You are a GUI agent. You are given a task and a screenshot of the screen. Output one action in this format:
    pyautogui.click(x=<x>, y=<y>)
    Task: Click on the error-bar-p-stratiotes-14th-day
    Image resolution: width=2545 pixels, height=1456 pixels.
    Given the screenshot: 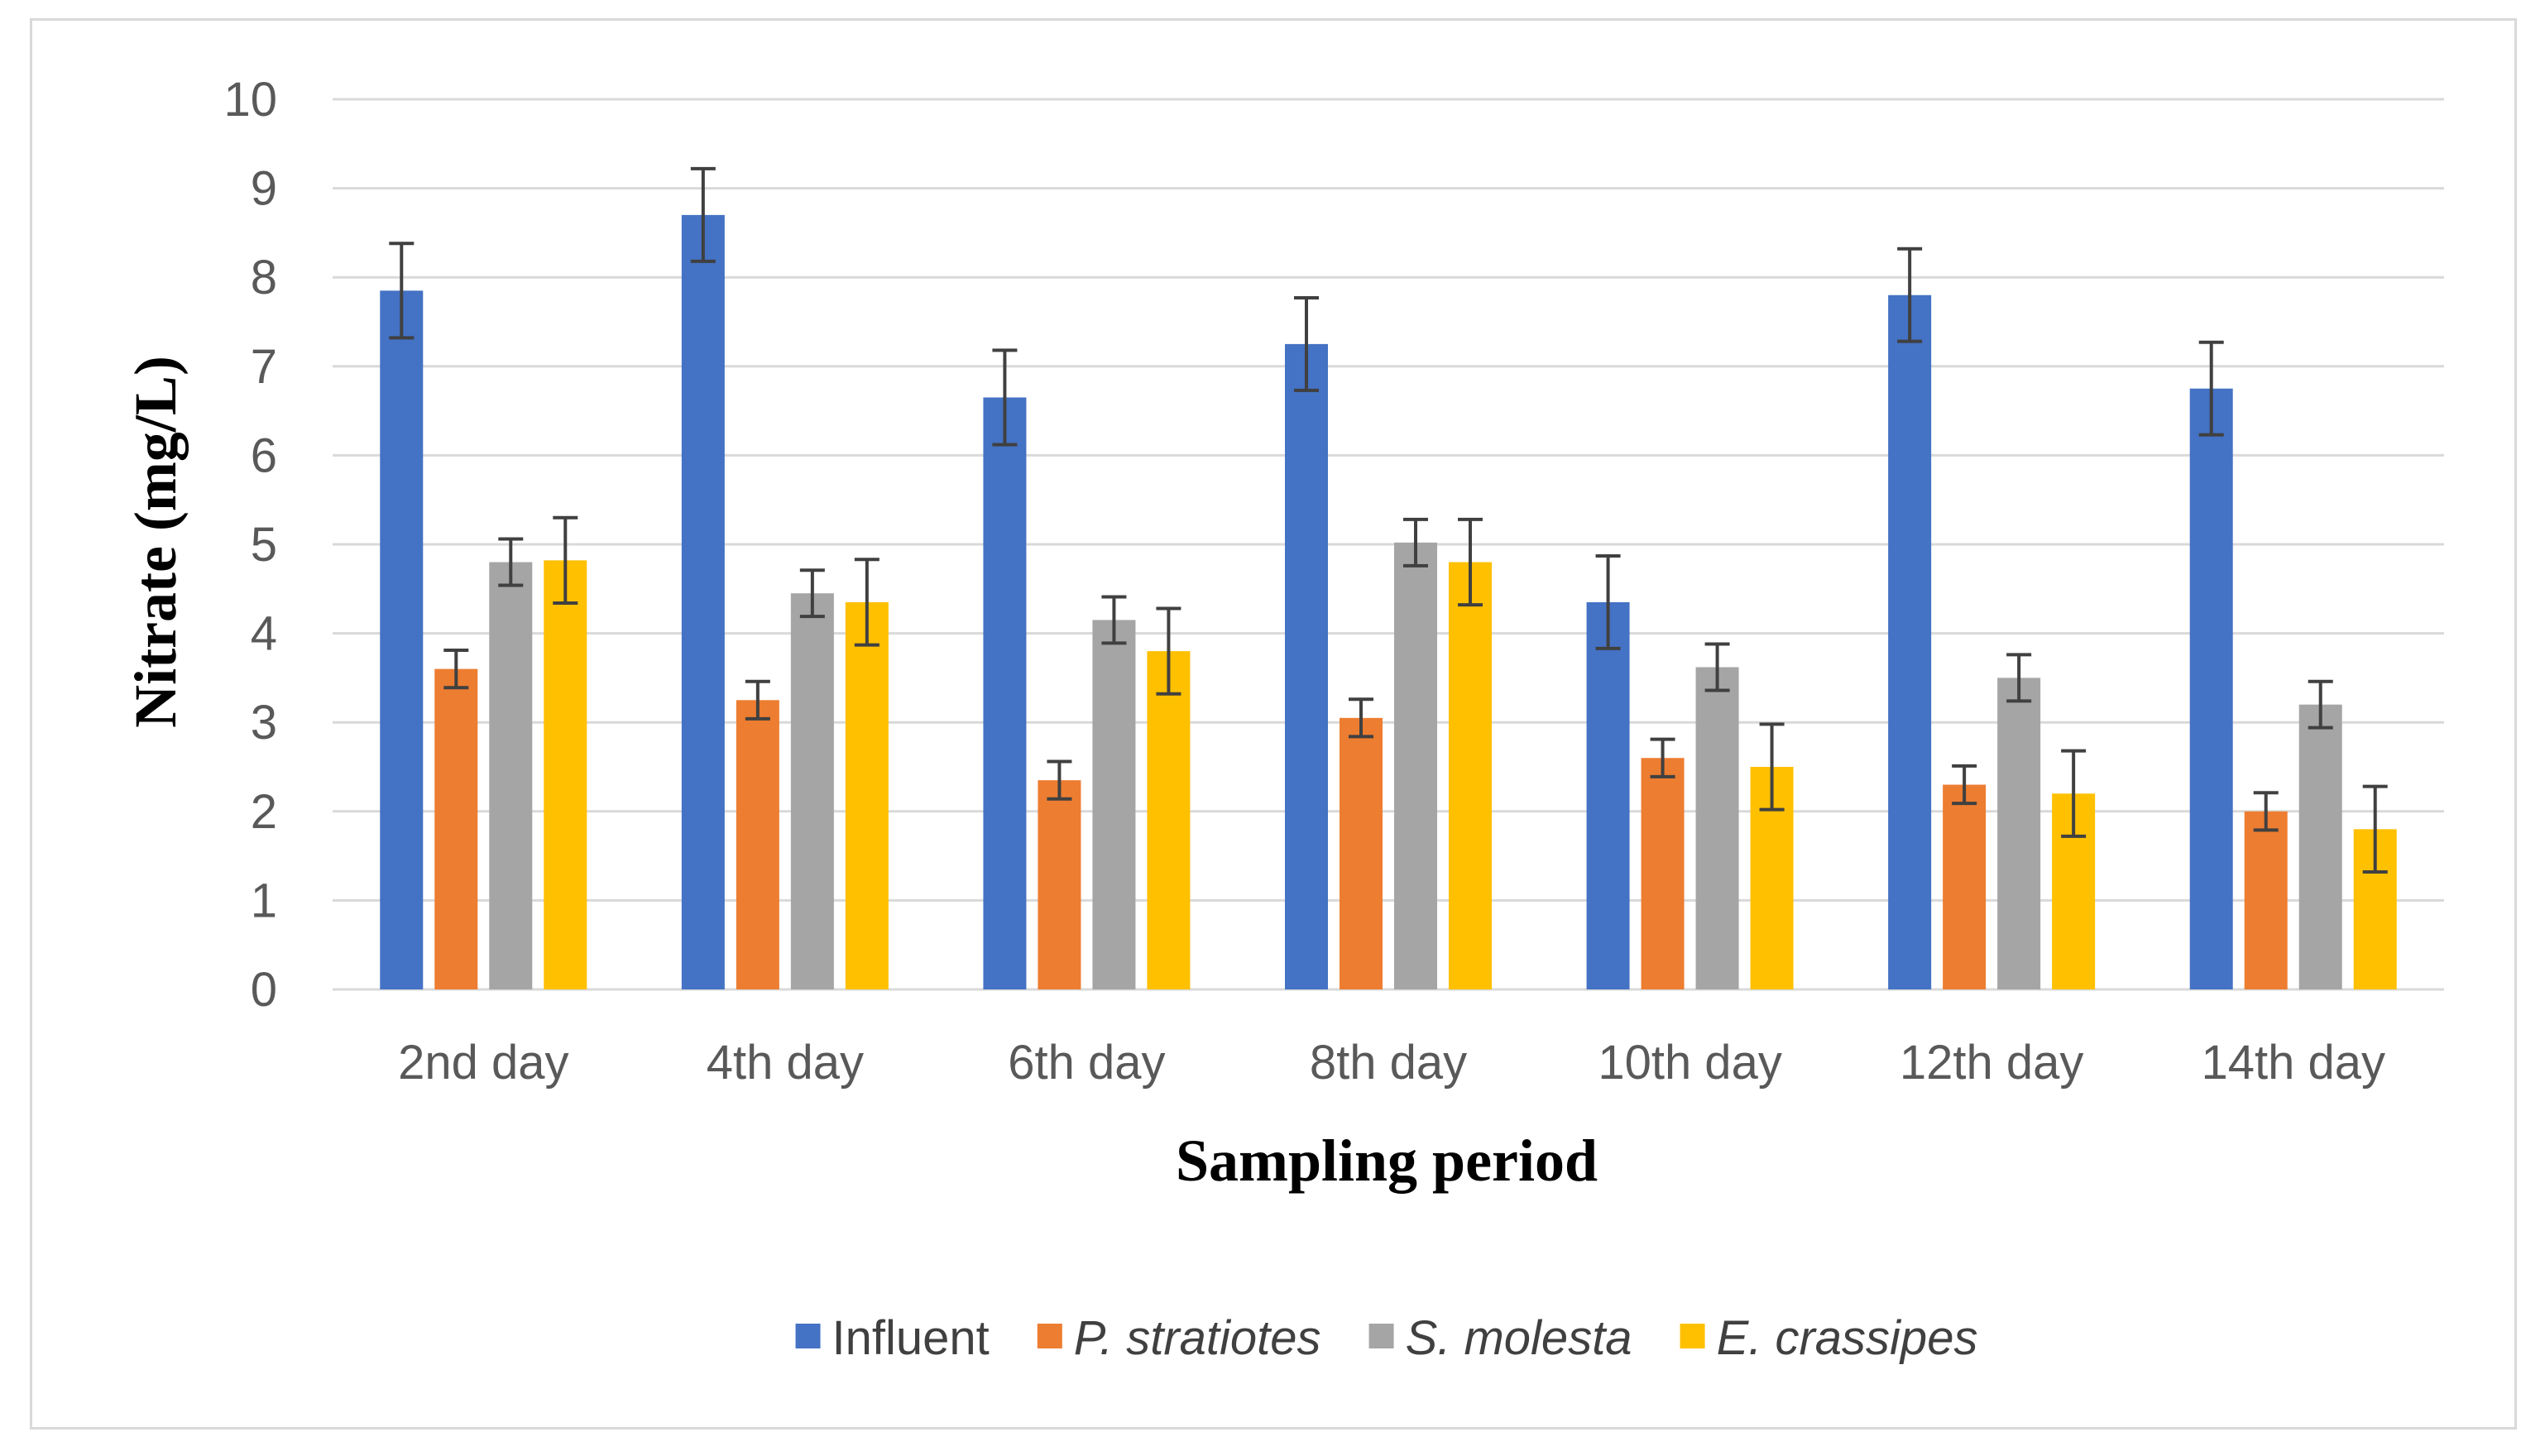 What is the action you would take?
    pyautogui.click(x=2266, y=811)
    